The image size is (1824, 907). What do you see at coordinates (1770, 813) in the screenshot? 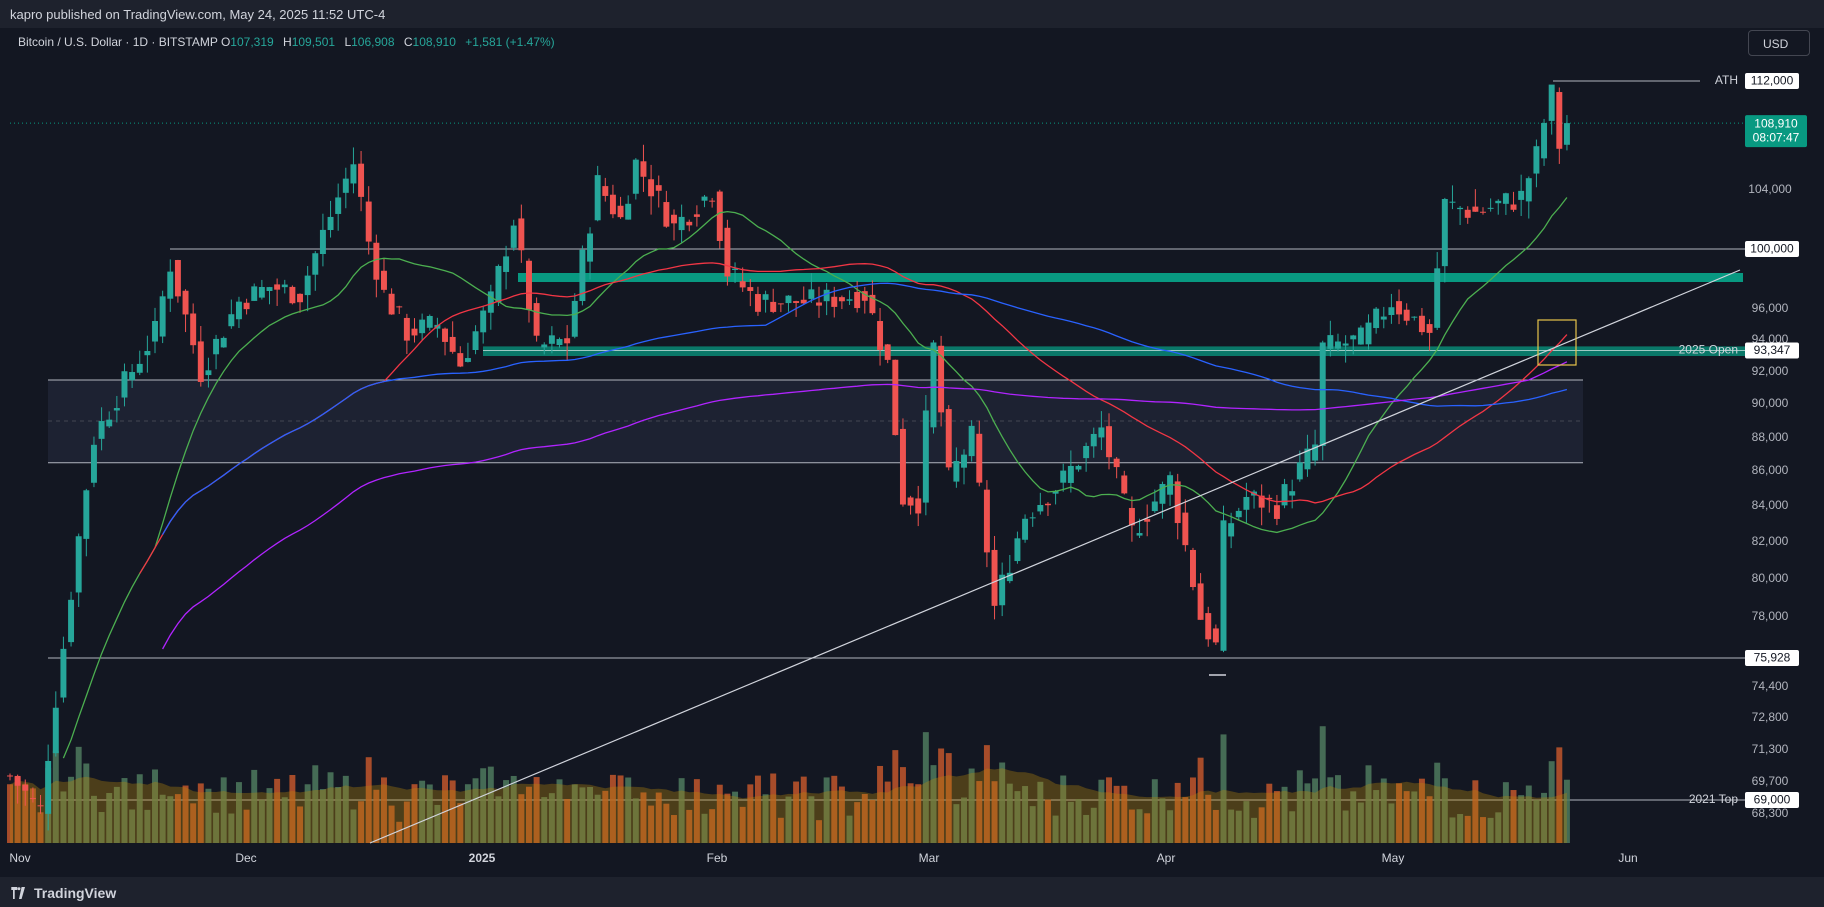
I see `price-tick-label: 68,300` at bounding box center [1770, 813].